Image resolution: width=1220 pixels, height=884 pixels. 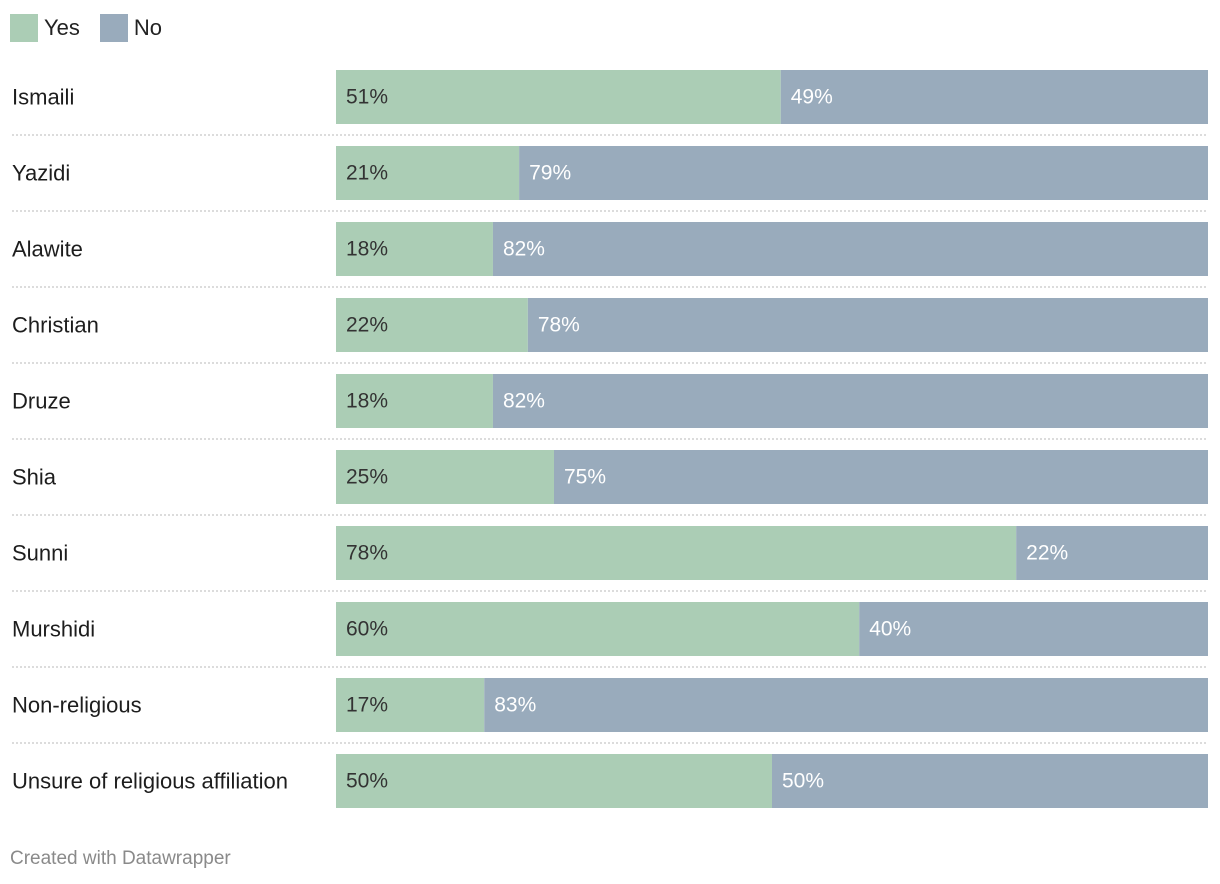 What do you see at coordinates (150, 781) in the screenshot?
I see `category-label: Unsure of religious affiliation` at bounding box center [150, 781].